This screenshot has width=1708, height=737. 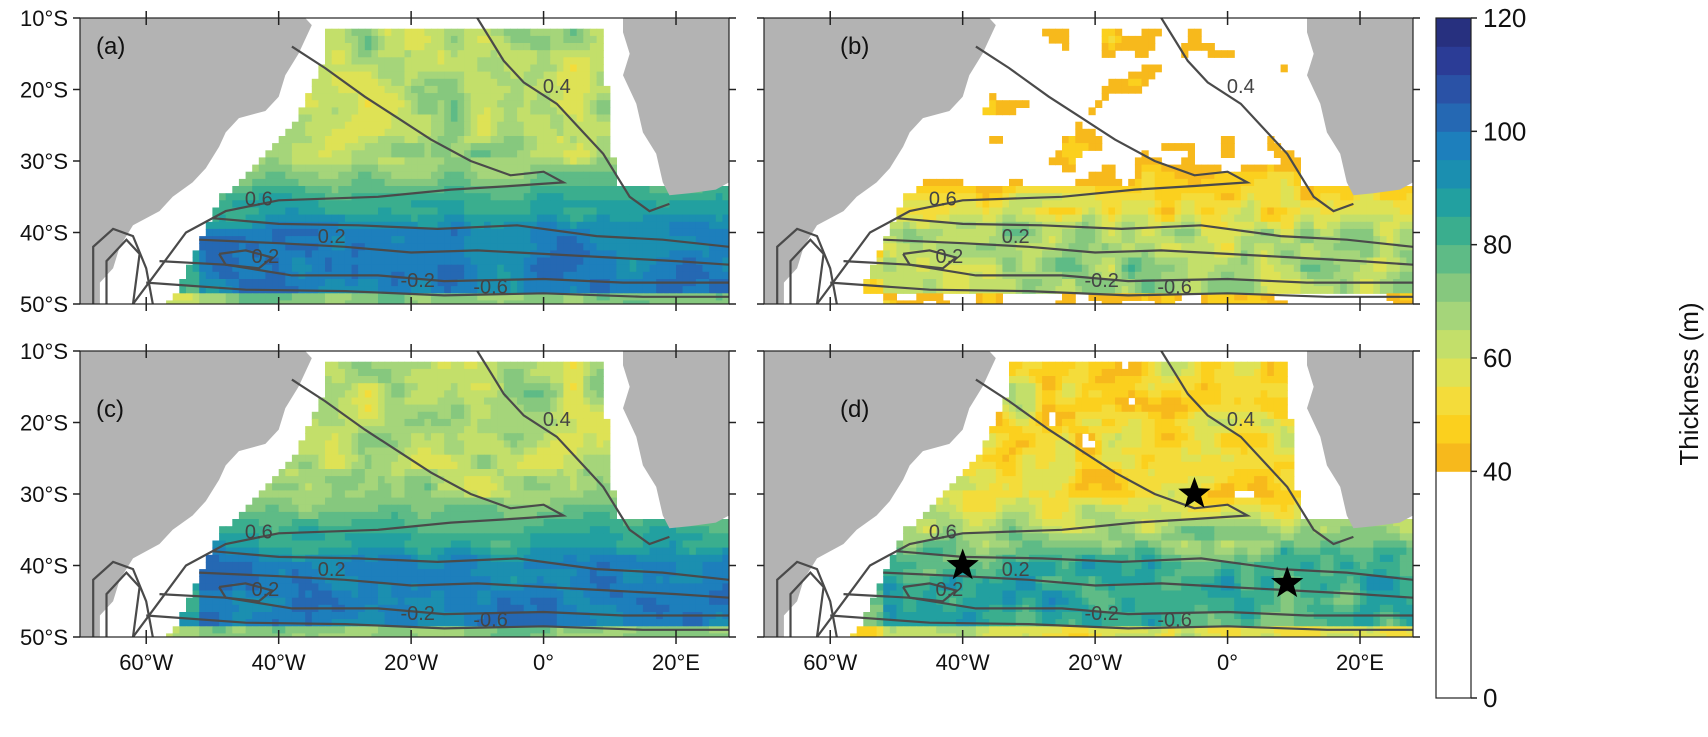 What do you see at coordinates (110, 46) in the screenshot?
I see `panel-a-label: (a)` at bounding box center [110, 46].